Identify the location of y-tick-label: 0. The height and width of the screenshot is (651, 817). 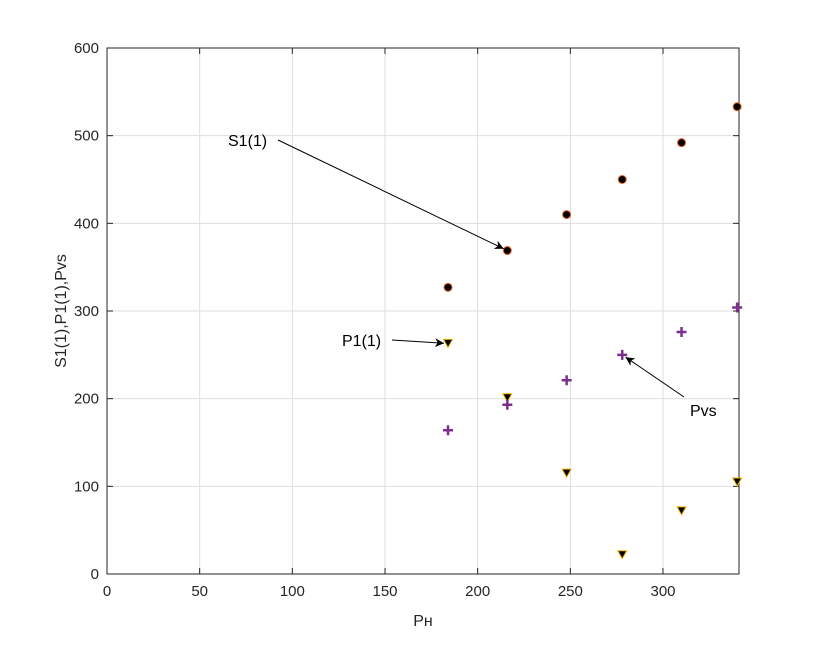
(95, 574).